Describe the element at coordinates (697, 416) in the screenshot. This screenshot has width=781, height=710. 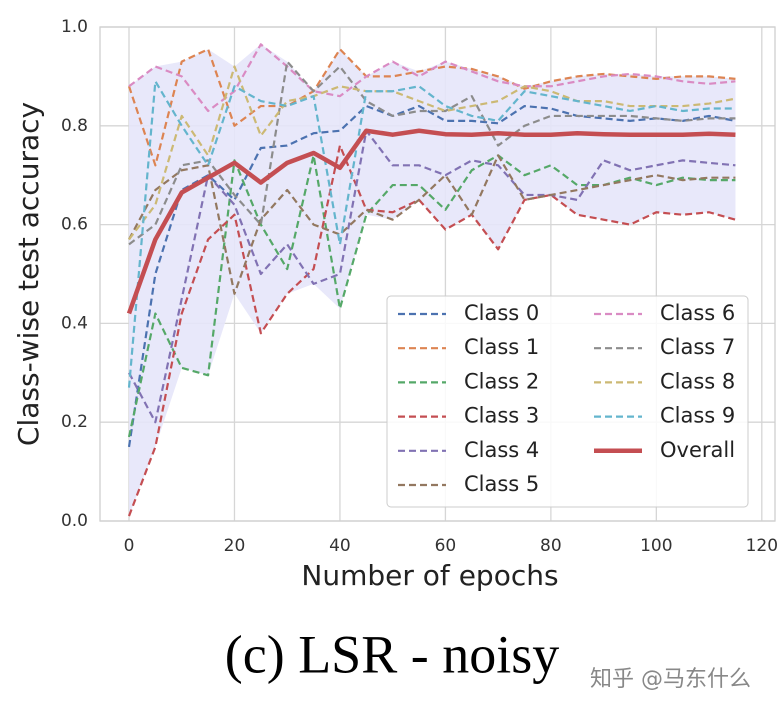
I see `legend-label: Class 9` at that location.